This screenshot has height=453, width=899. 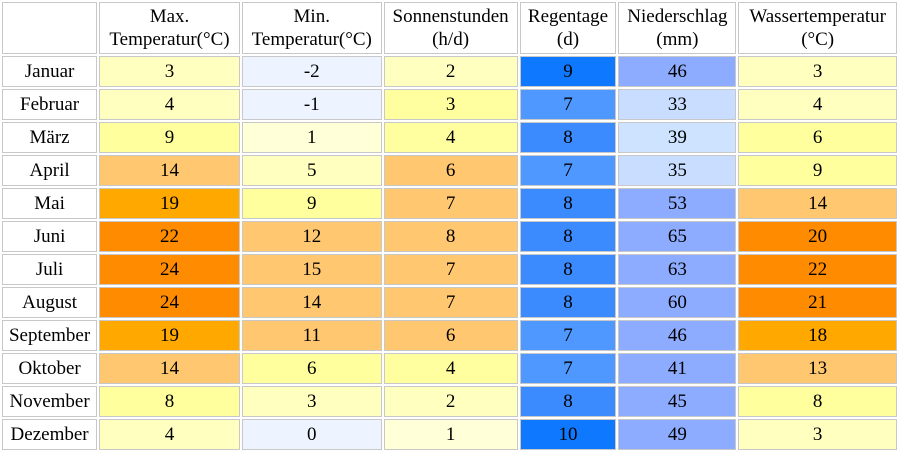 What do you see at coordinates (311, 434) in the screenshot?
I see `min-temperature-cell: 0` at bounding box center [311, 434].